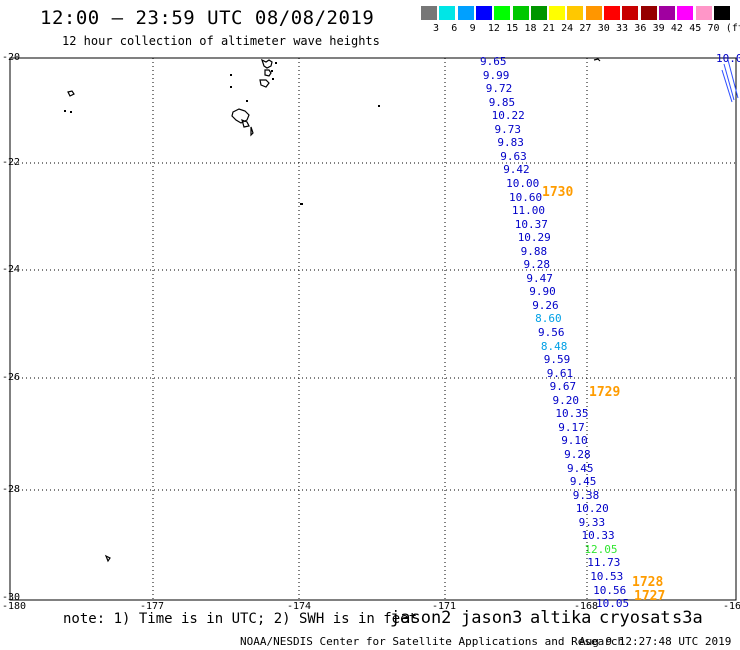 The width and height of the screenshot is (740, 650). I want to click on satellite-altika: altika, so click(561, 618).